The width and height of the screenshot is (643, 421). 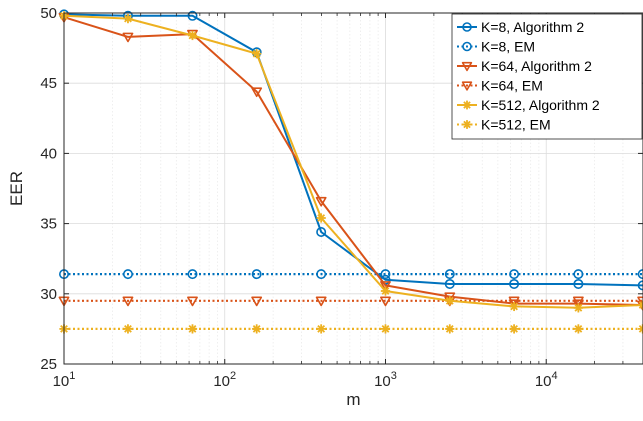 What do you see at coordinates (540, 105) in the screenshot?
I see `legend-label: K=512, Algorithm 2` at bounding box center [540, 105].